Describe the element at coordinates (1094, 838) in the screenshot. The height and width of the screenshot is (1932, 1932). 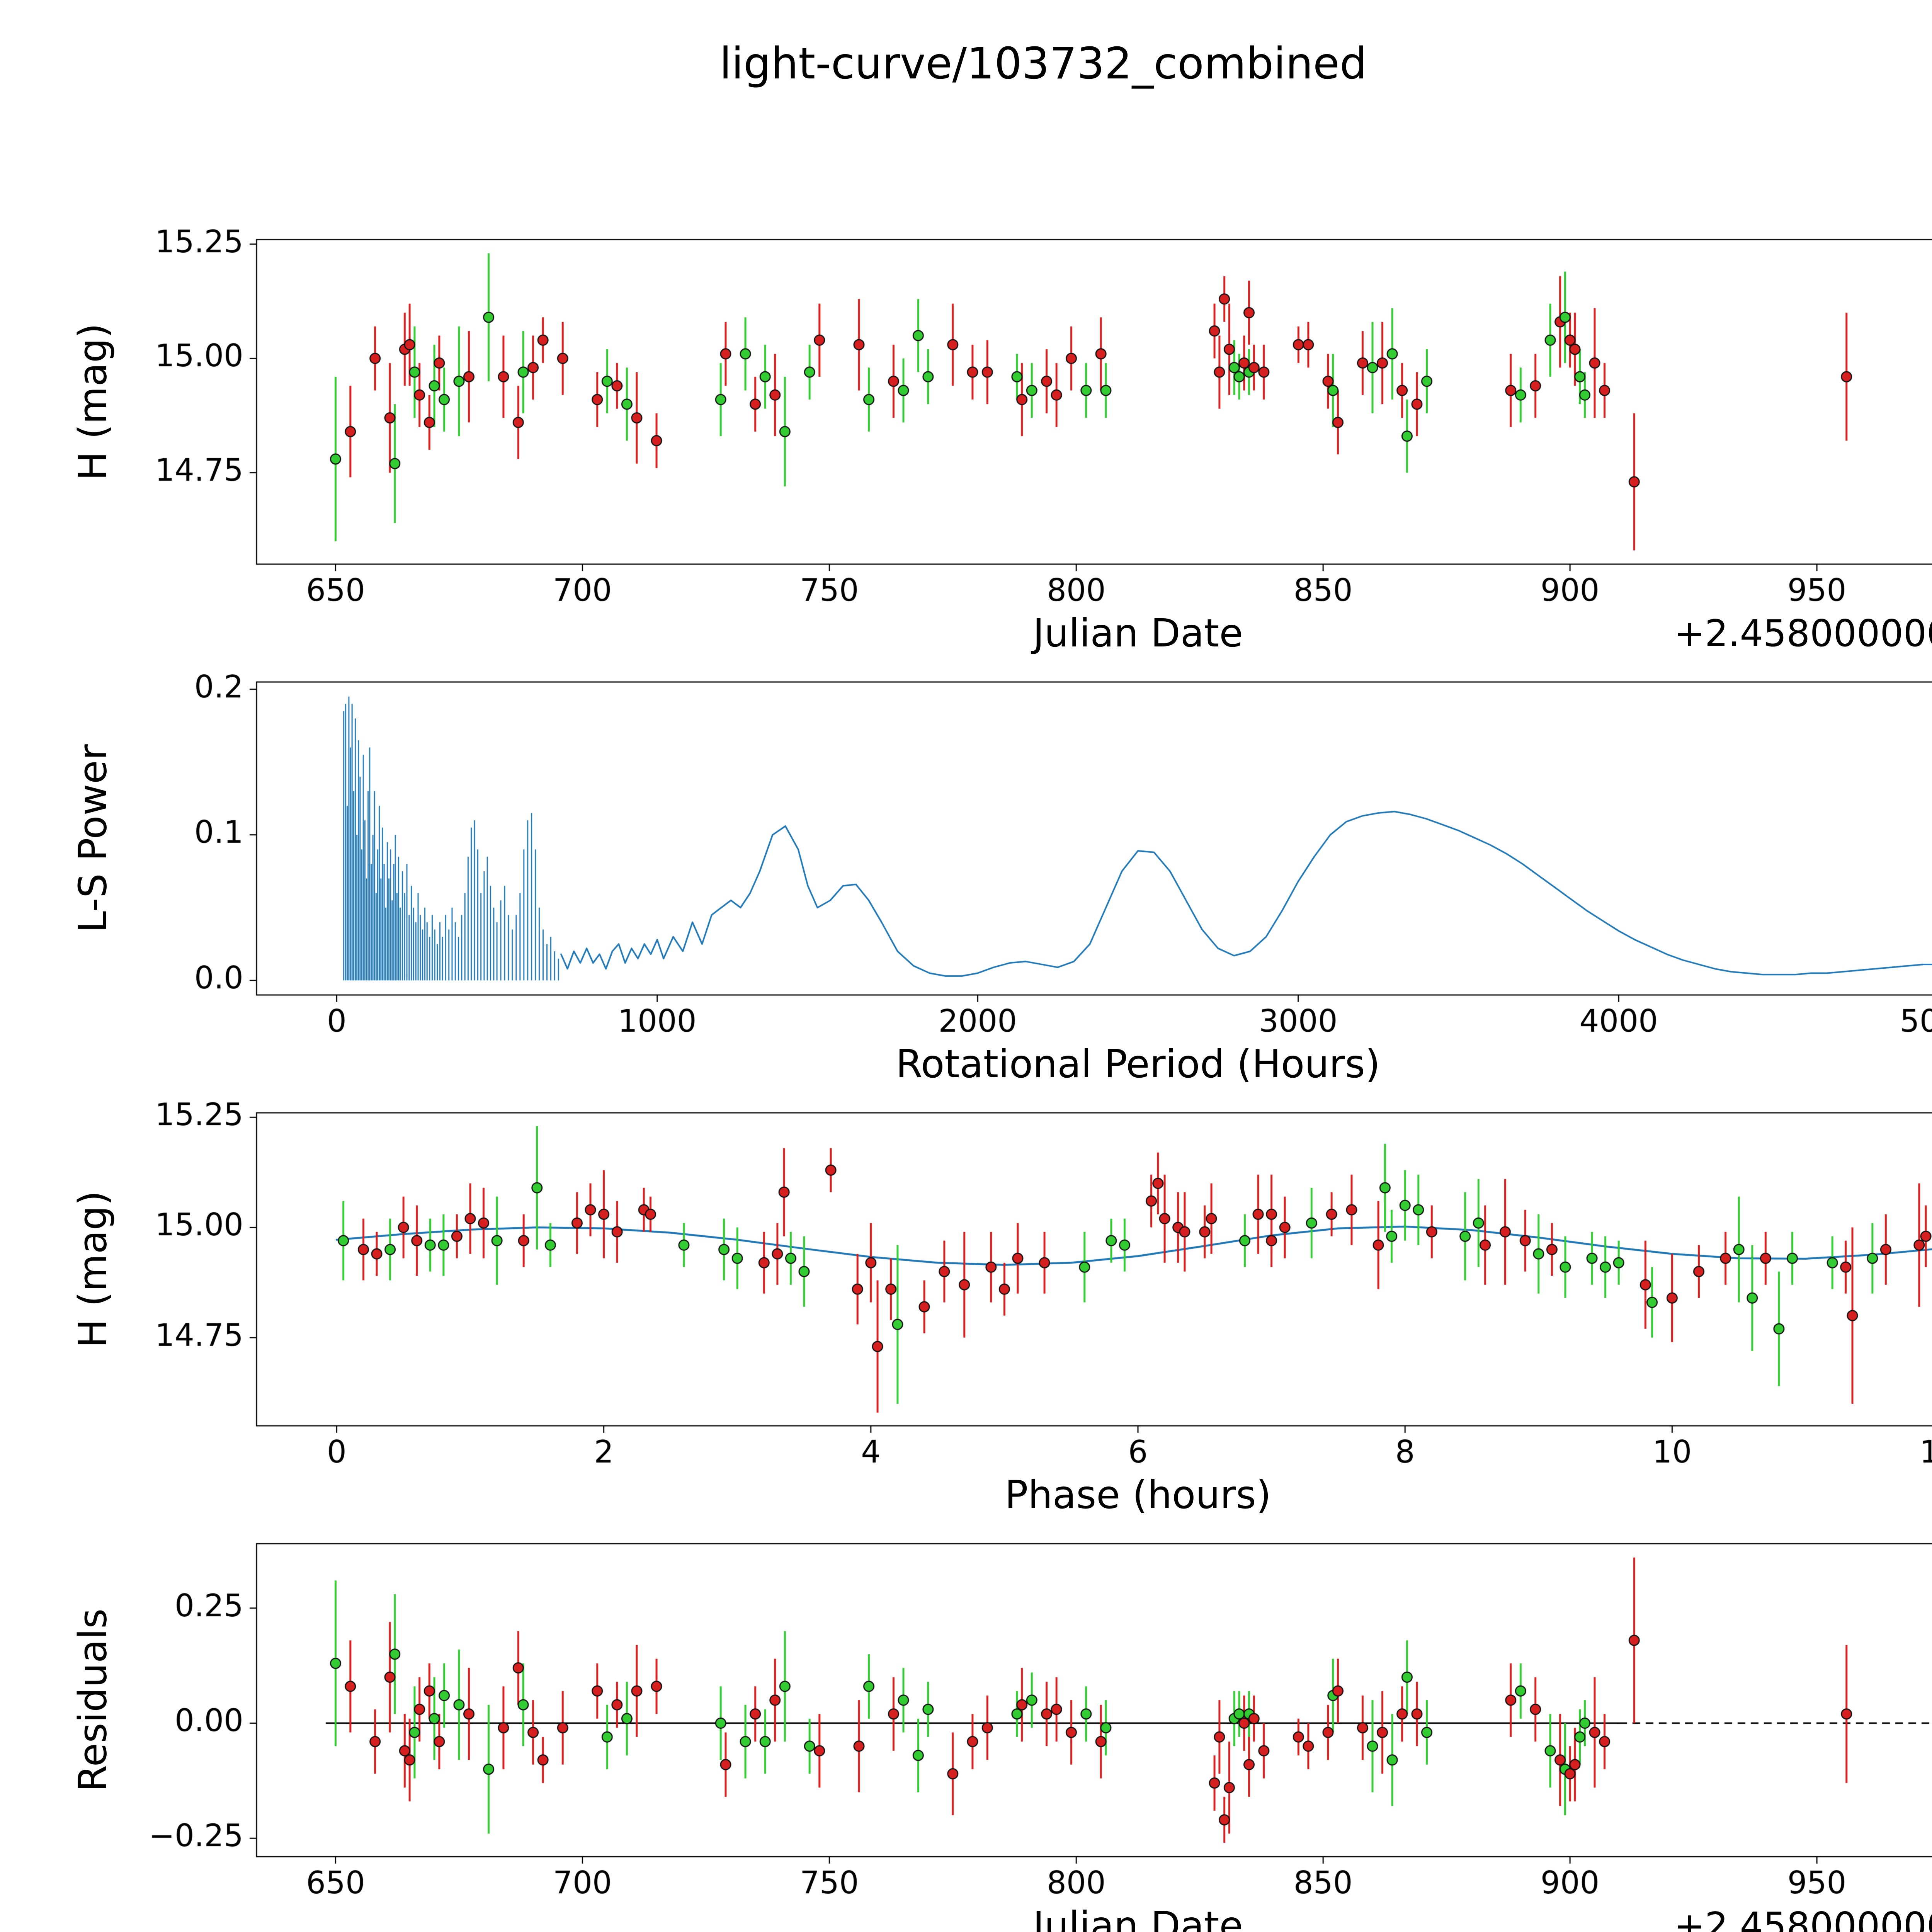
I see `panel-periodogram` at that location.